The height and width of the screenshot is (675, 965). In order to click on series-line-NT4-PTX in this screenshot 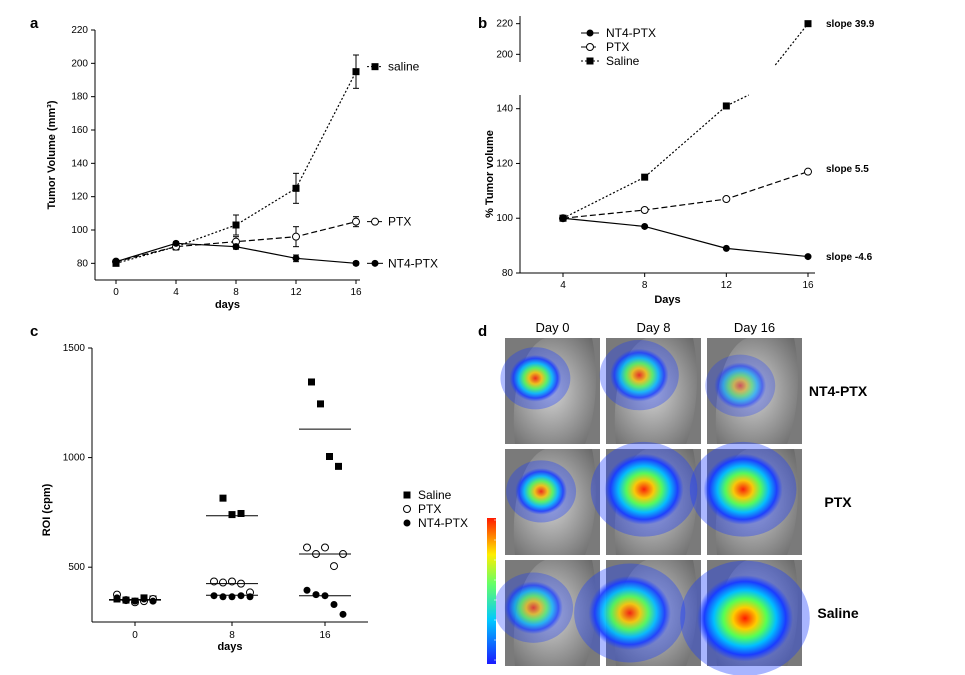, I will do `click(685, 237)`.